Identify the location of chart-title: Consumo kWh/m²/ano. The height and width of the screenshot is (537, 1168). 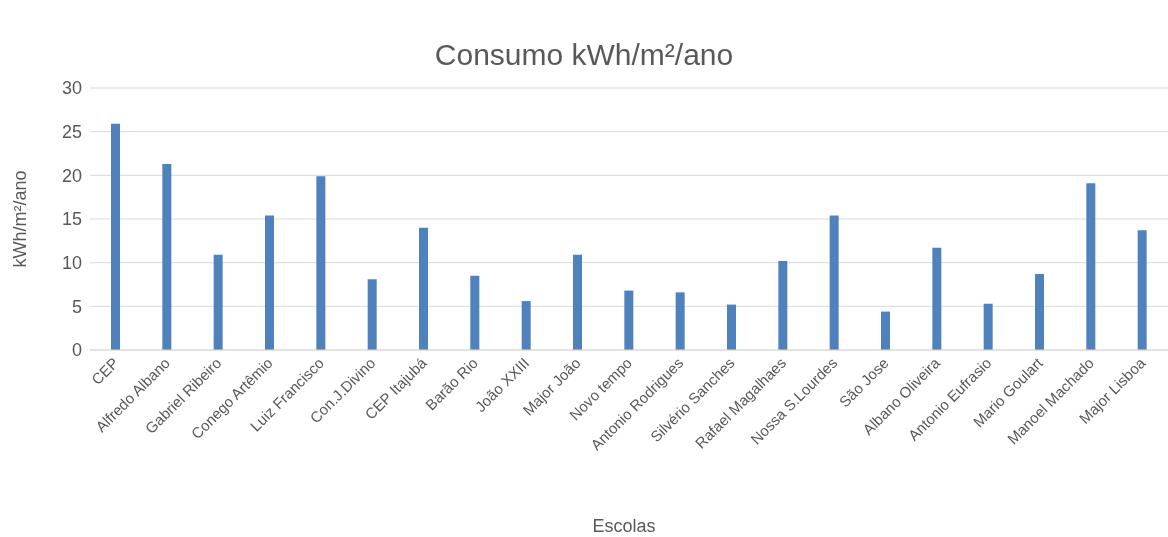
(584, 55).